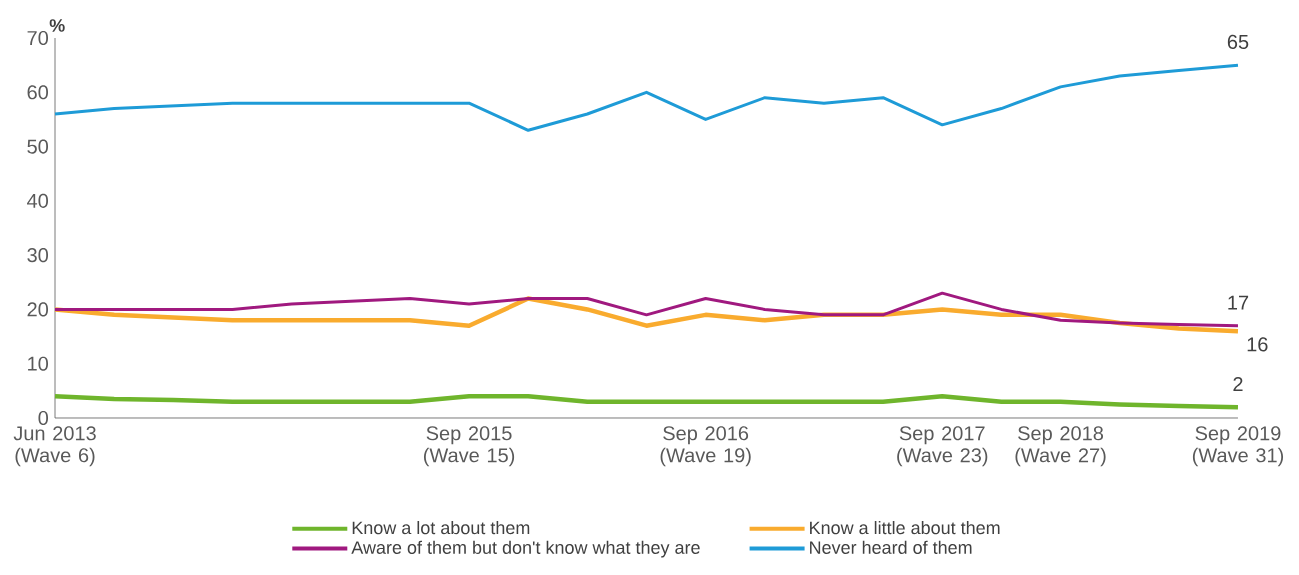  I want to click on y-tick-label: 0, so click(43, 418).